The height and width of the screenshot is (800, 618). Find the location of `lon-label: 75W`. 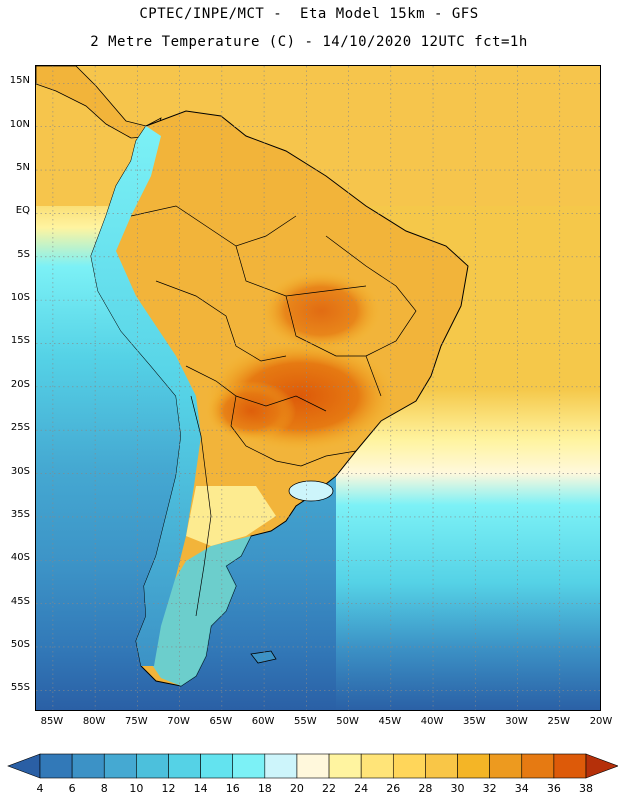

lon-label: 75W is located at coordinates (136, 721).